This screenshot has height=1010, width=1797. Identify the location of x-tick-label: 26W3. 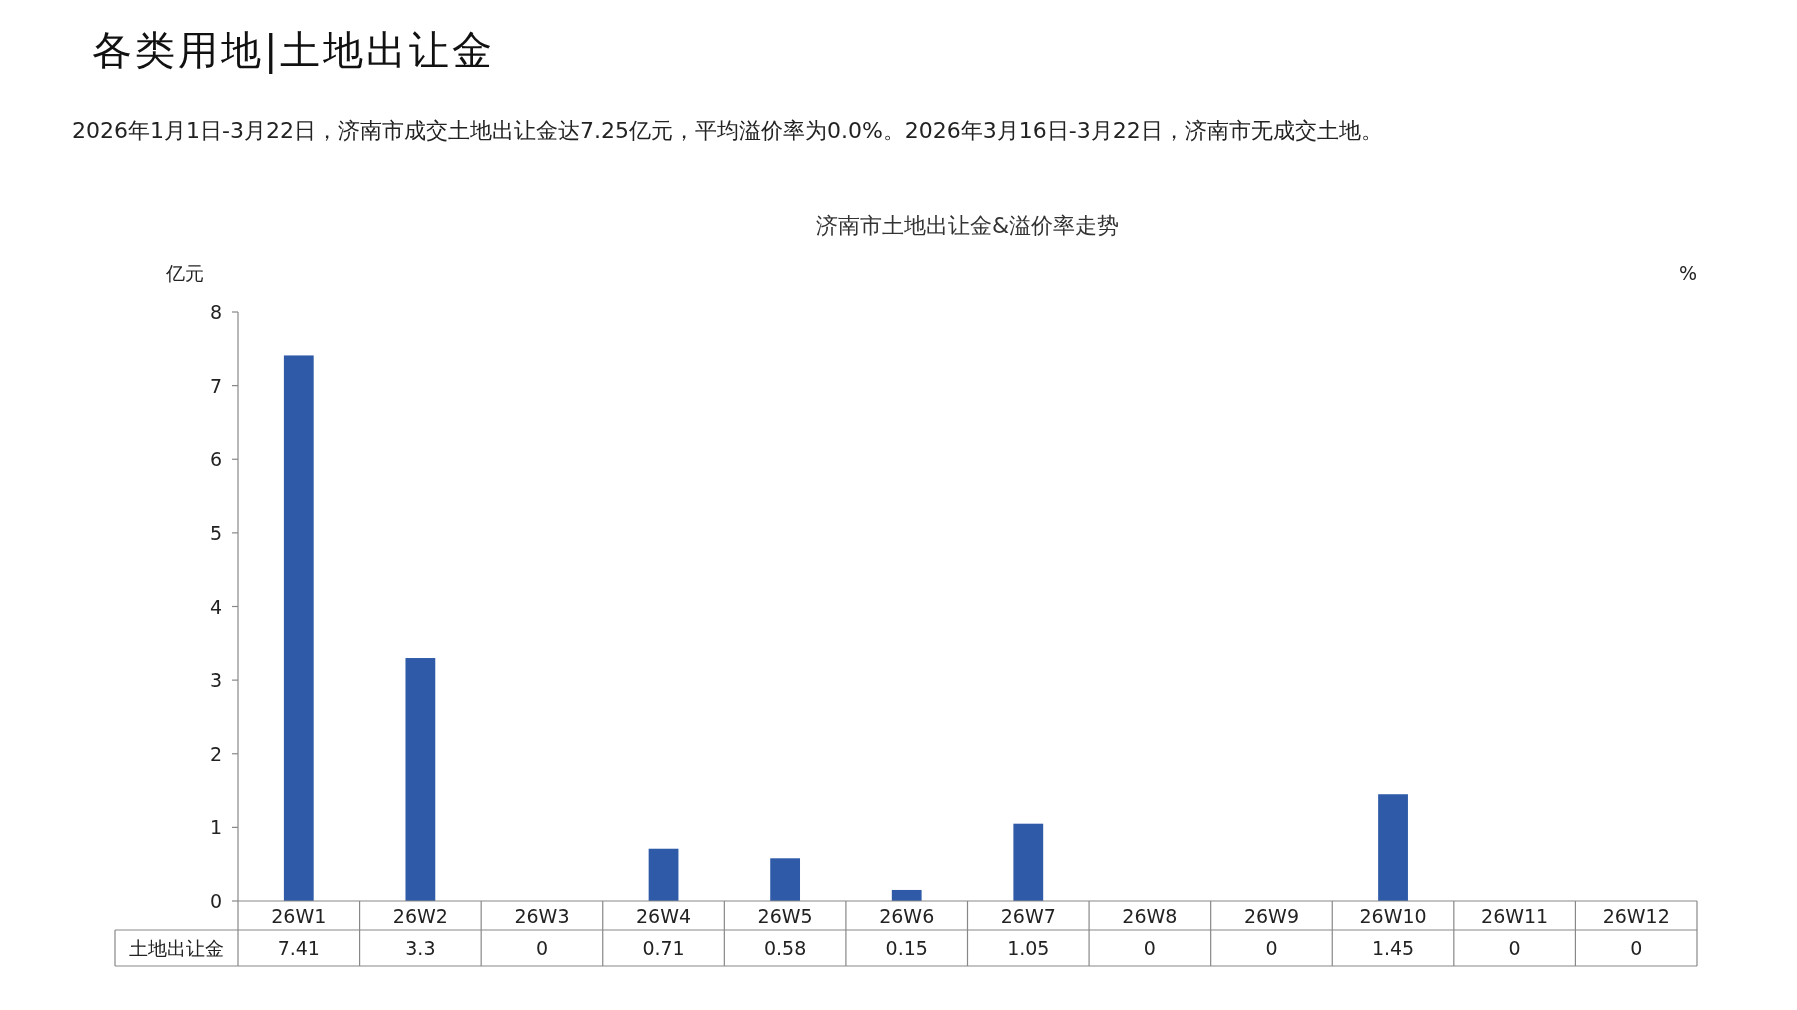
(542, 916).